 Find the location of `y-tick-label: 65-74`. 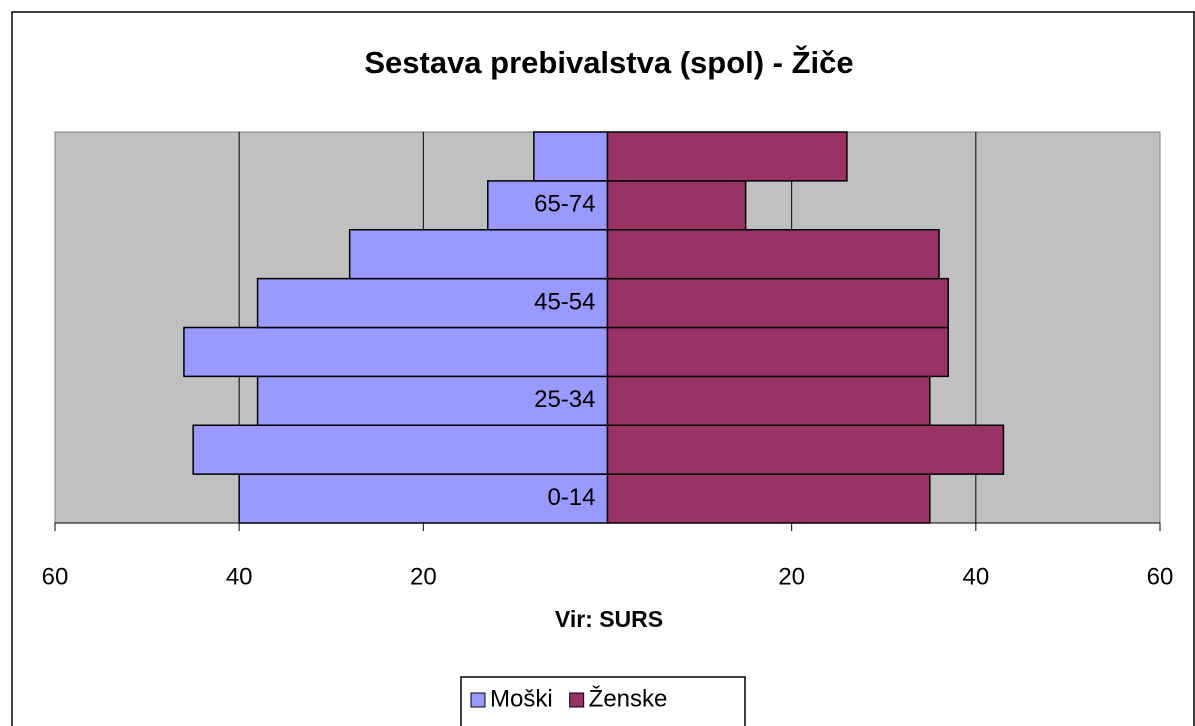

y-tick-label: 65-74 is located at coordinates (564, 204).